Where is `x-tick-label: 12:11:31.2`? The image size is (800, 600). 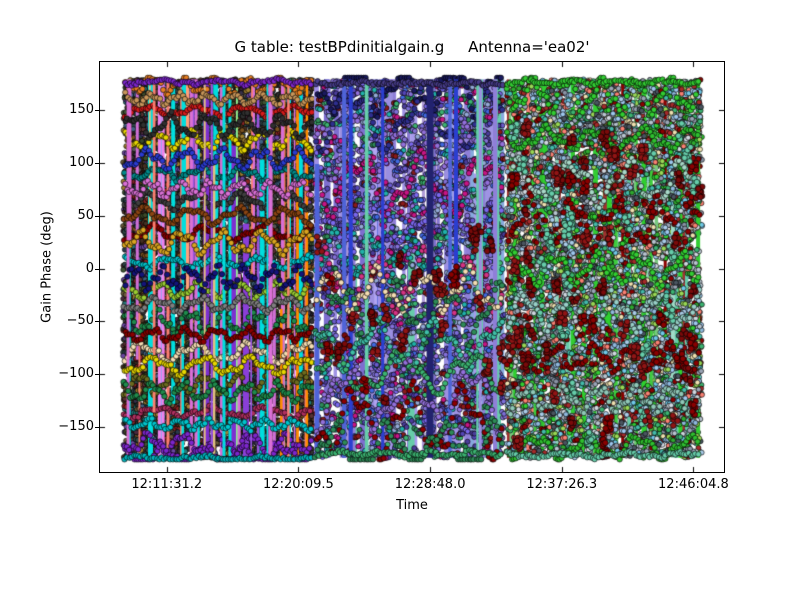 x-tick-label: 12:11:31.2 is located at coordinates (167, 484).